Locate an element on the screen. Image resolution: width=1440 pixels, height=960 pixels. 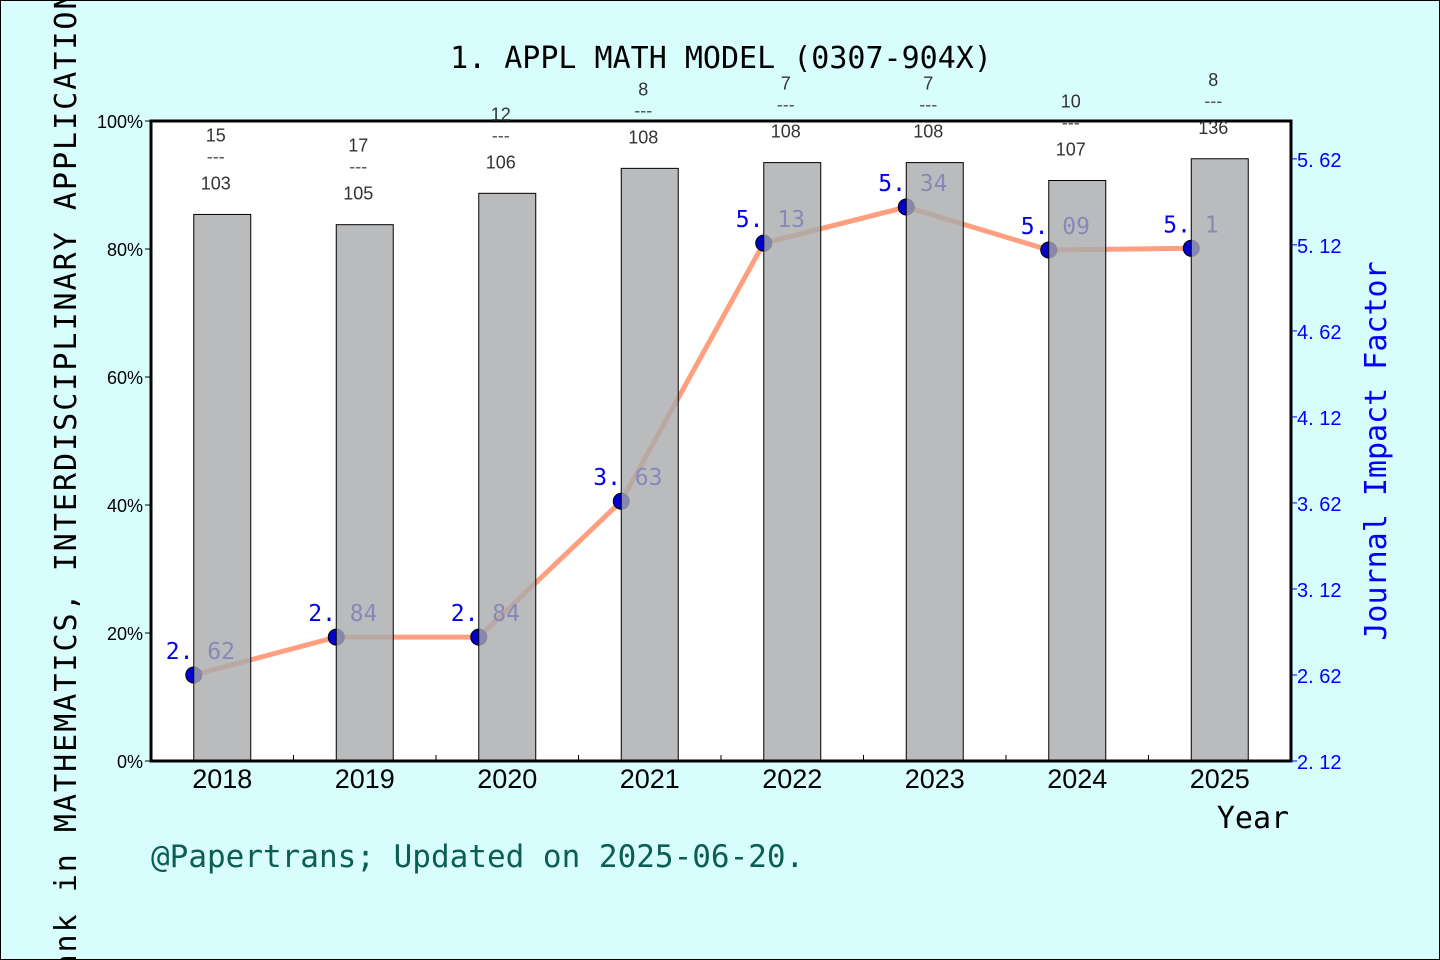
chart-title: 1. APPL MATH MODEL (0307-904X) is located at coordinates (721, 58).